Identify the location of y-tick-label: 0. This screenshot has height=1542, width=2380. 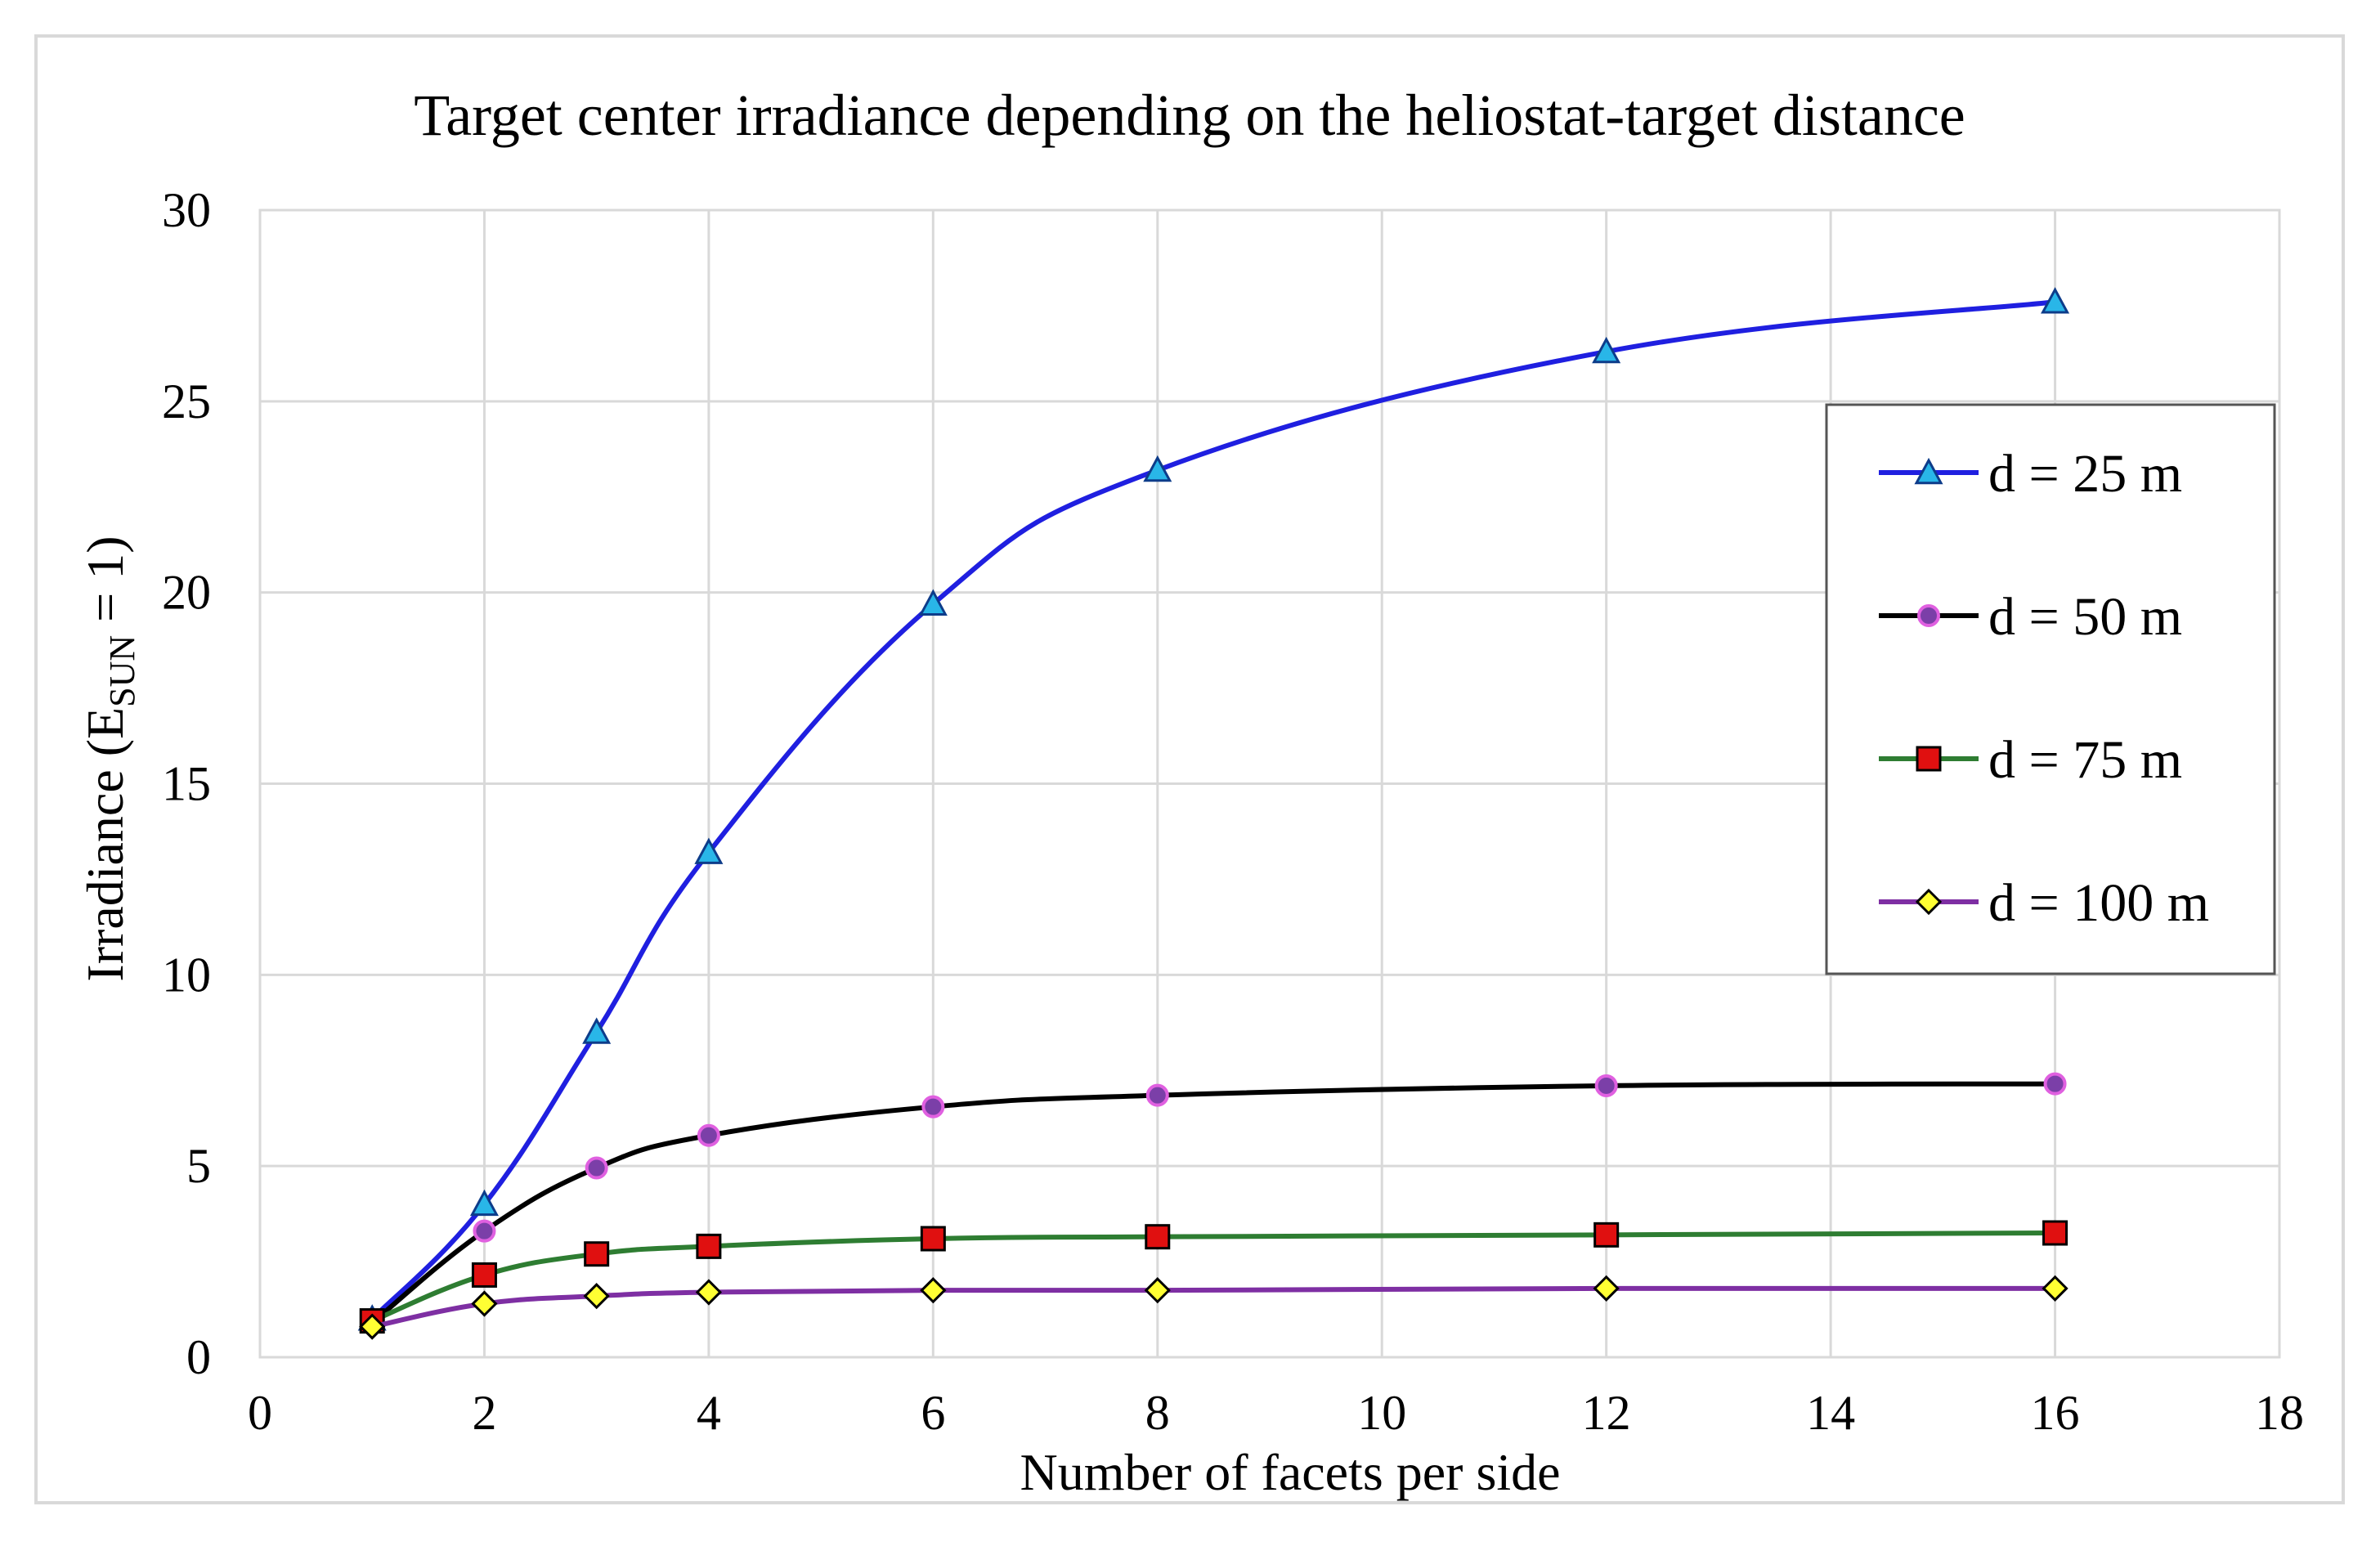
(198, 1357).